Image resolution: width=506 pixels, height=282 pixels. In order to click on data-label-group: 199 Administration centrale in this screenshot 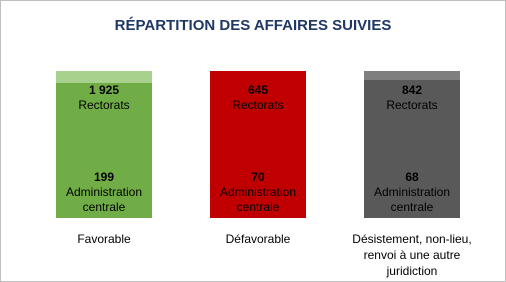, I will do `click(104, 192)`.